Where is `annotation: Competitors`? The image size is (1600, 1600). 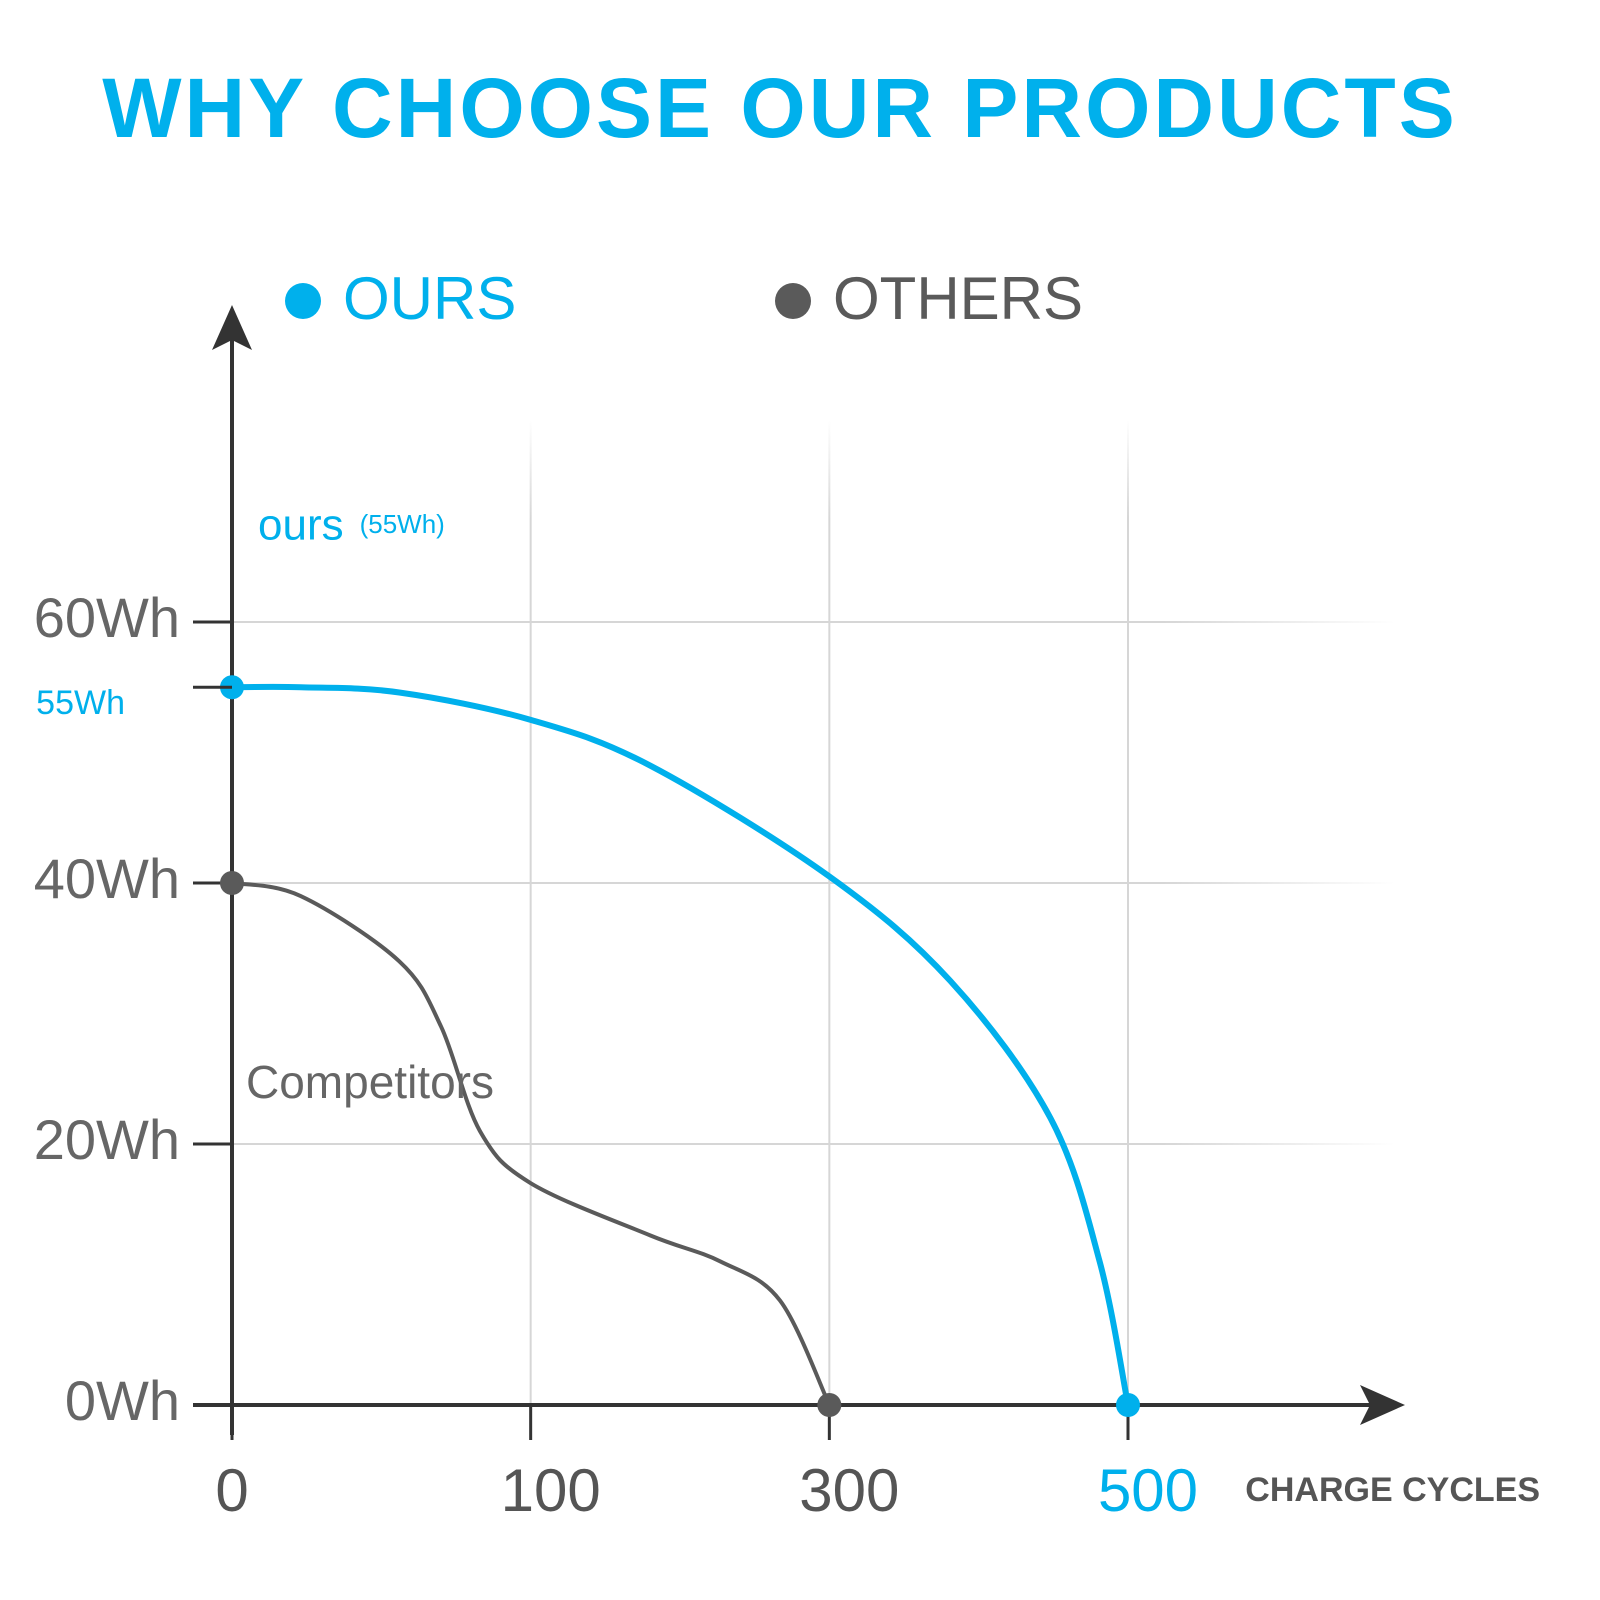
annotation: Competitors is located at coordinates (370, 1082).